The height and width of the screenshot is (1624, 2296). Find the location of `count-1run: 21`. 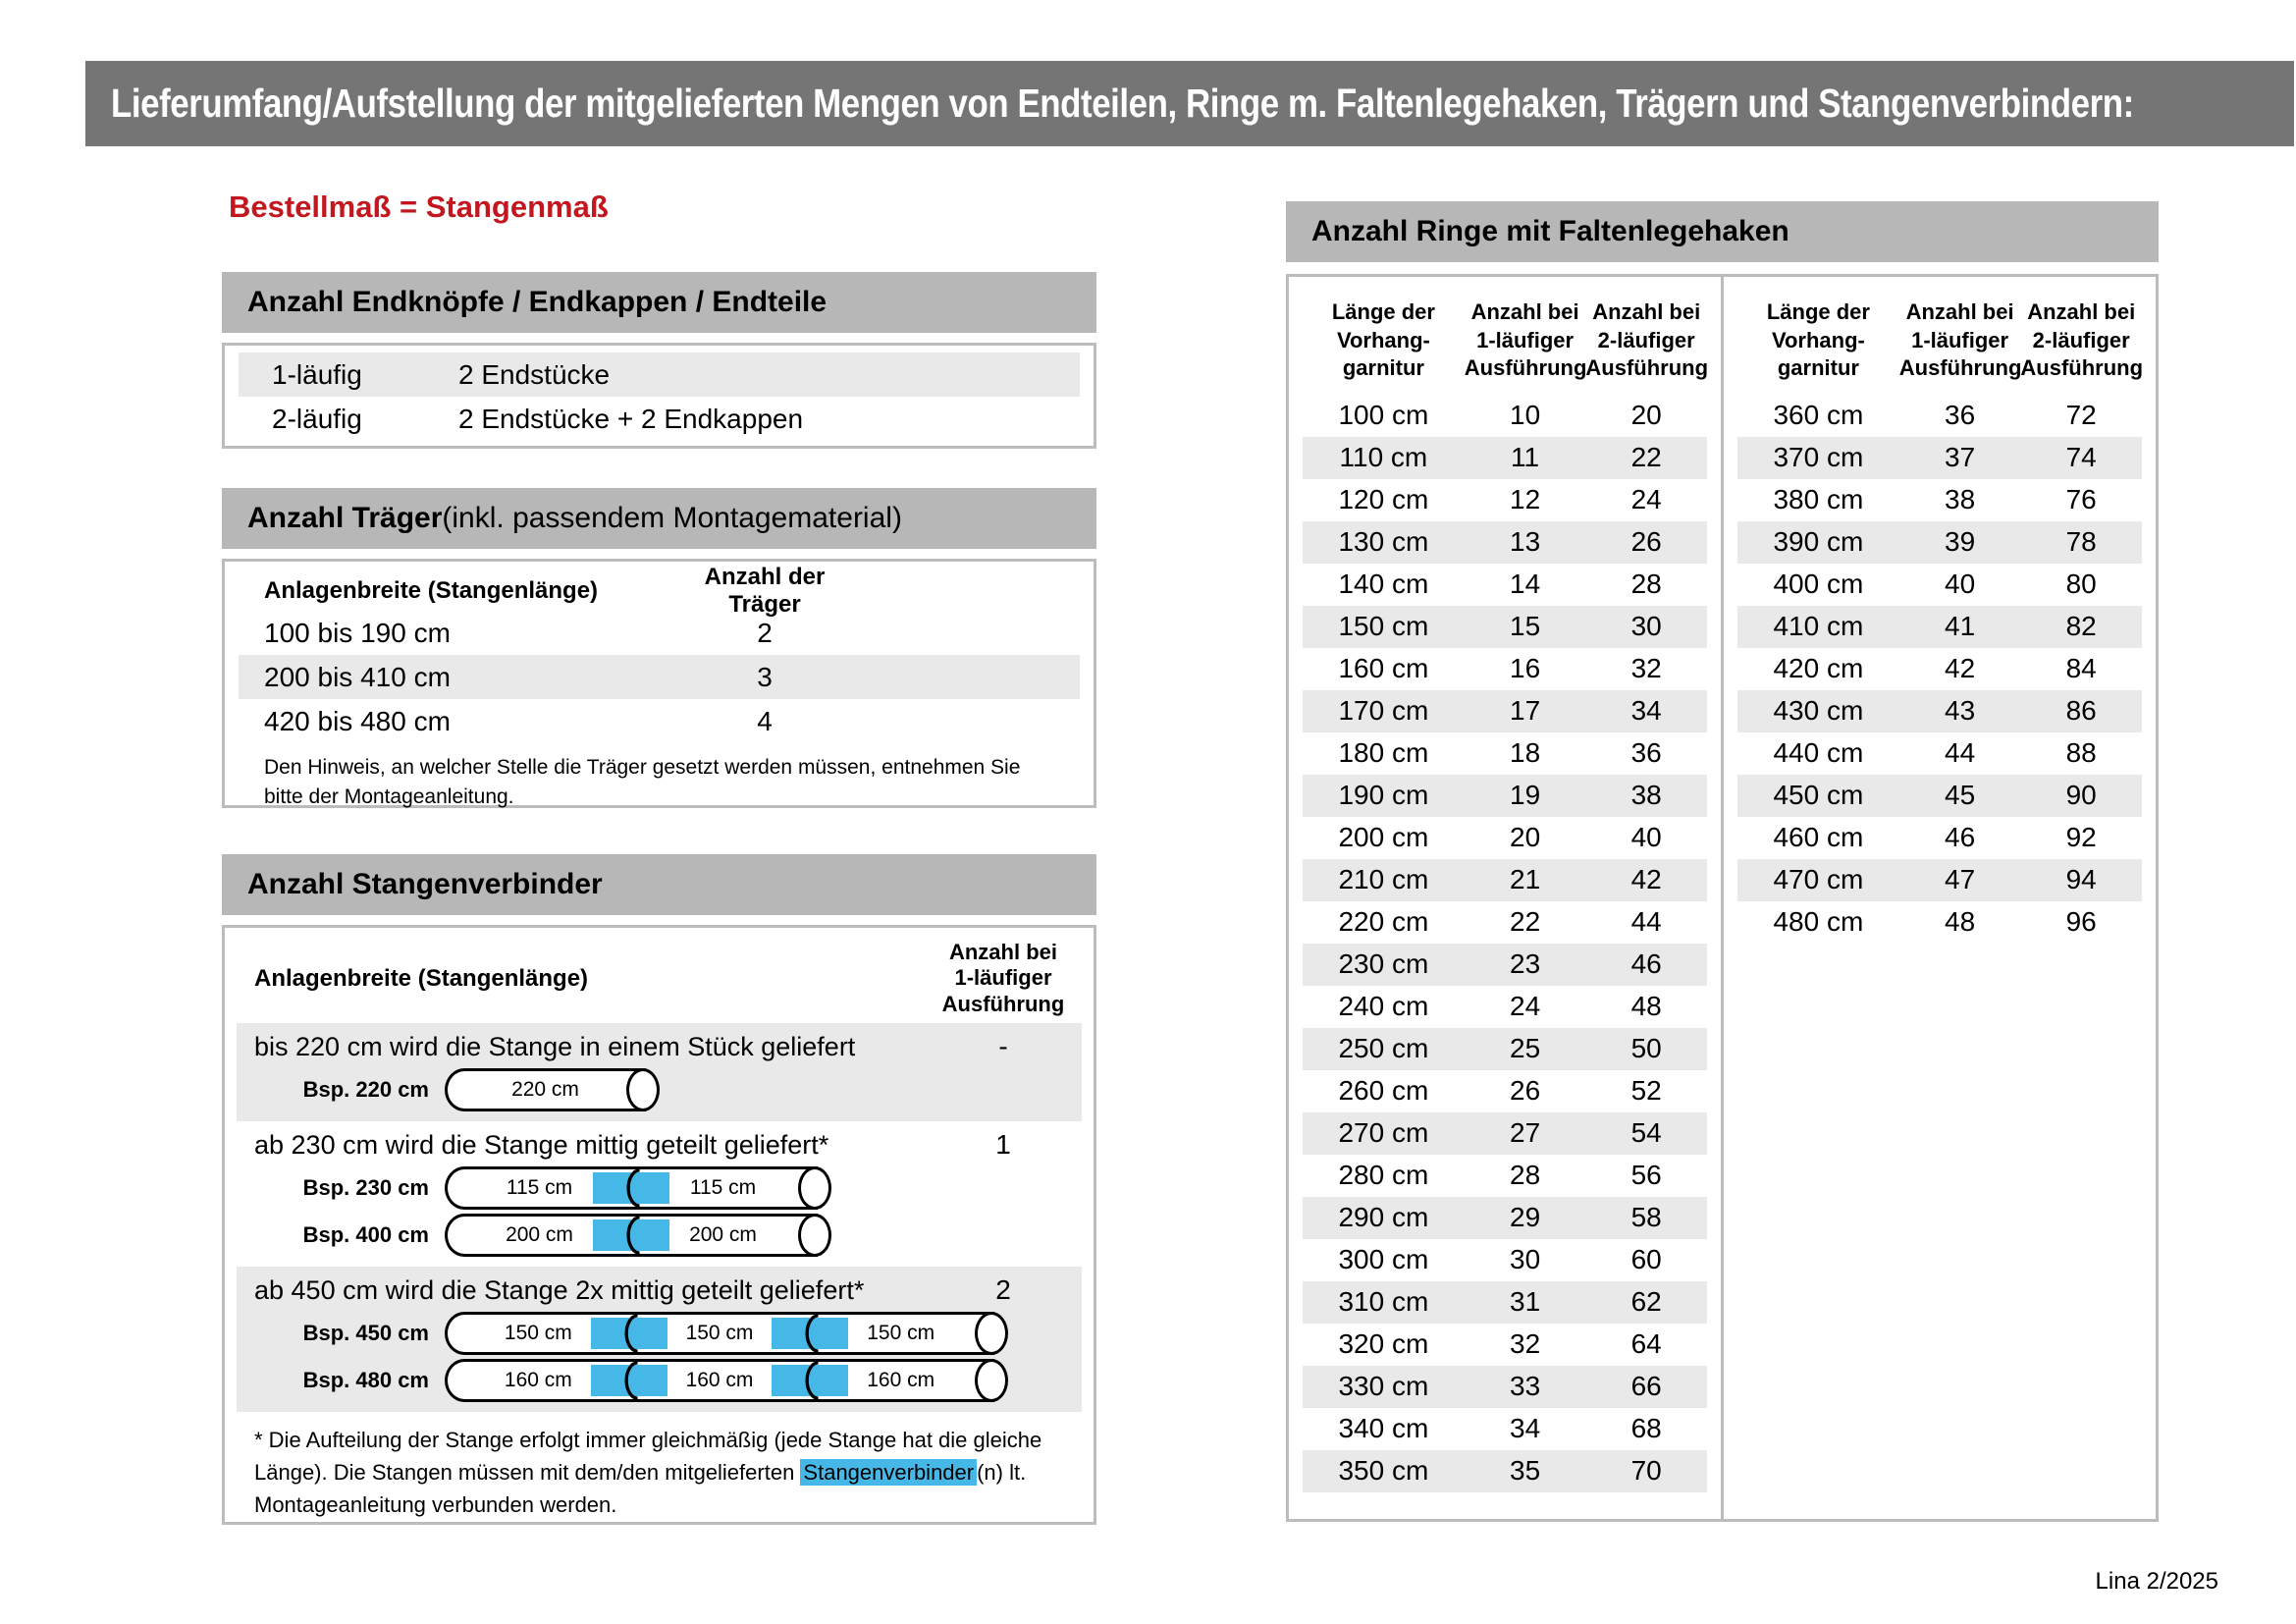

count-1run: 21 is located at coordinates (1525, 879).